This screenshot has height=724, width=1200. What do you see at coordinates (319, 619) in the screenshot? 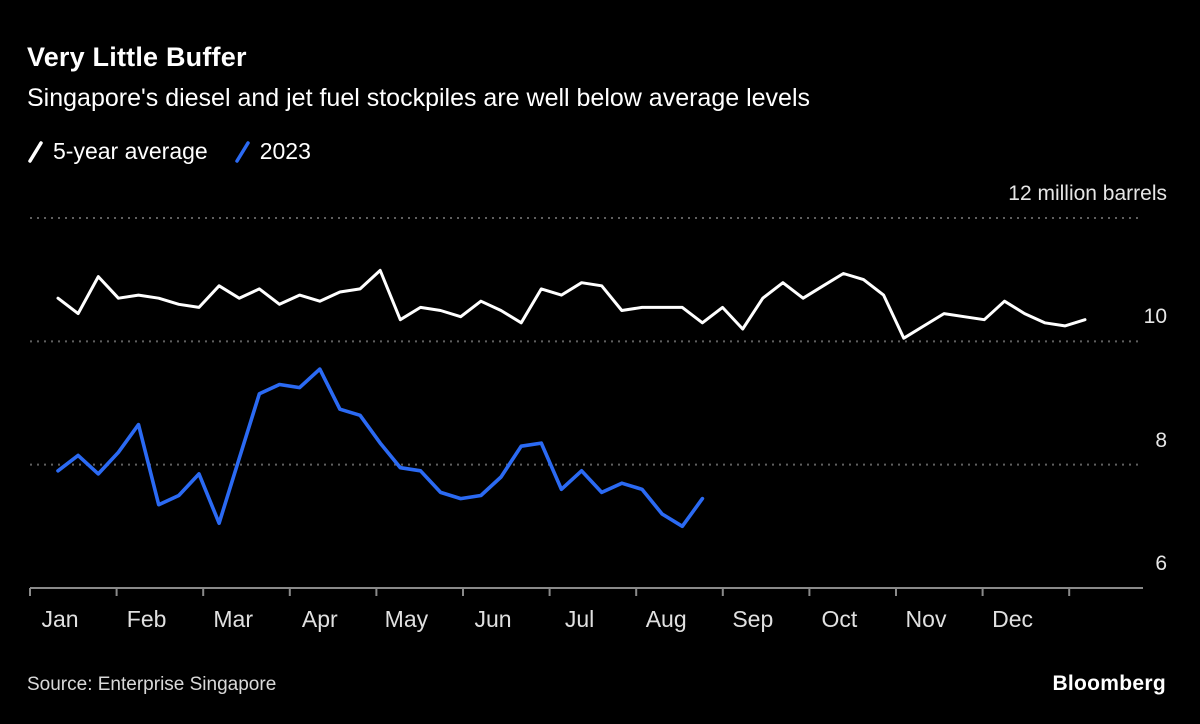
I see `x-tick-label: Apr` at bounding box center [319, 619].